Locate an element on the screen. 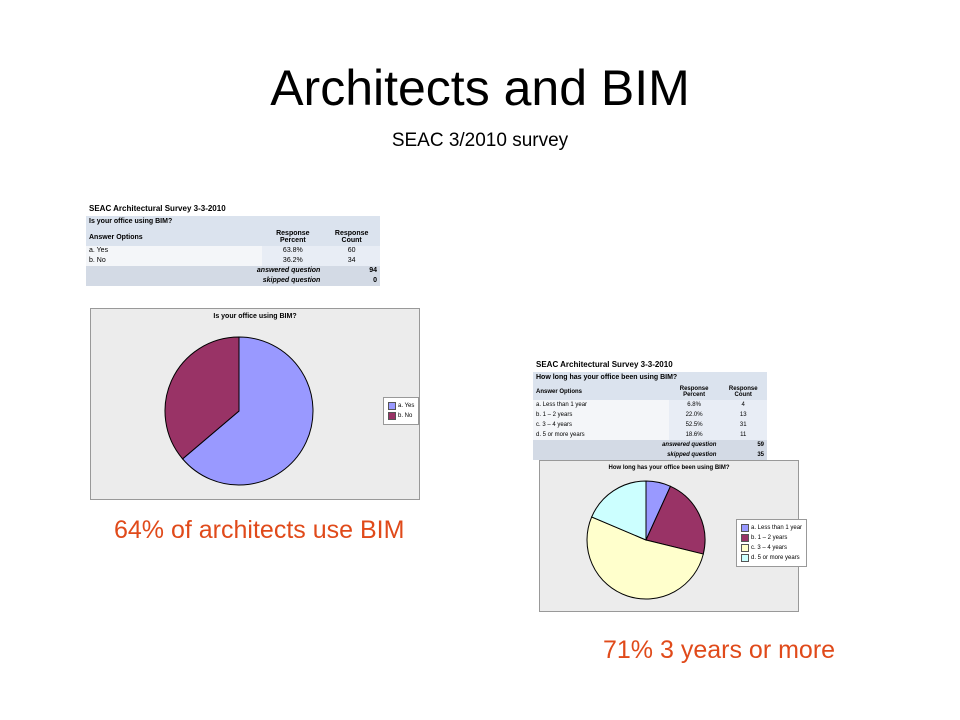  pie-chart-1: Is your office using BIM? a. Yes b. No is located at coordinates (255, 404).